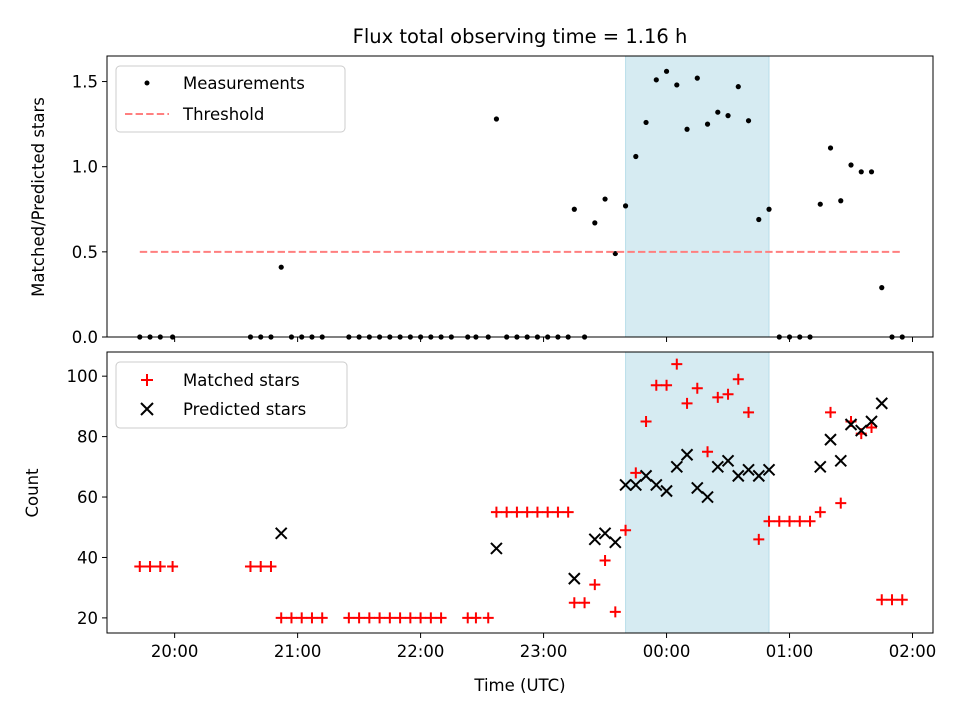 This screenshot has height=720, width=960. Describe the element at coordinates (790, 651) in the screenshot. I see `x-tick-label: 01:00` at that location.